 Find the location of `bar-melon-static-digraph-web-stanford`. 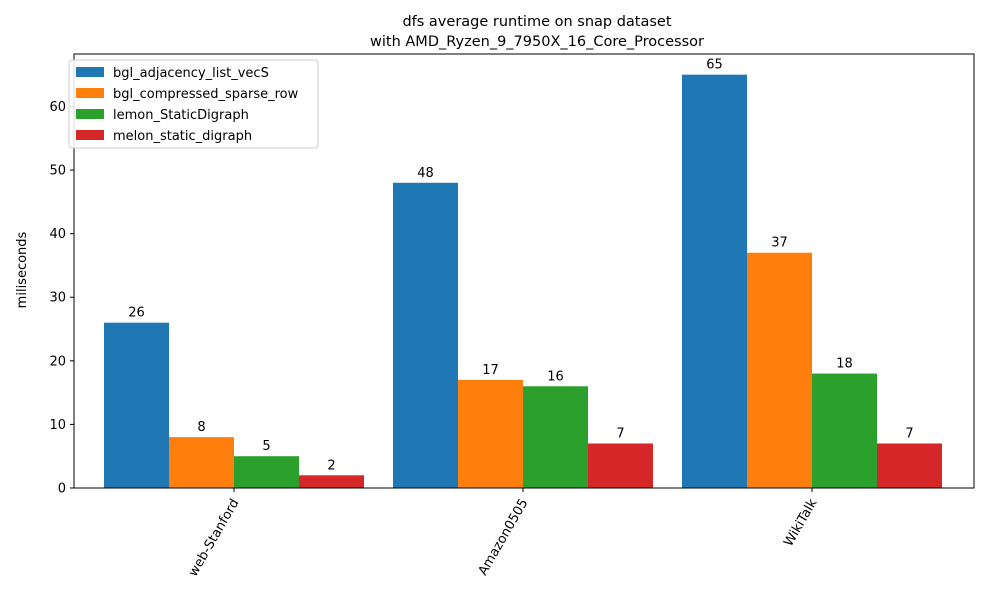

bar-melon-static-digraph-web-stanford is located at coordinates (331, 481).